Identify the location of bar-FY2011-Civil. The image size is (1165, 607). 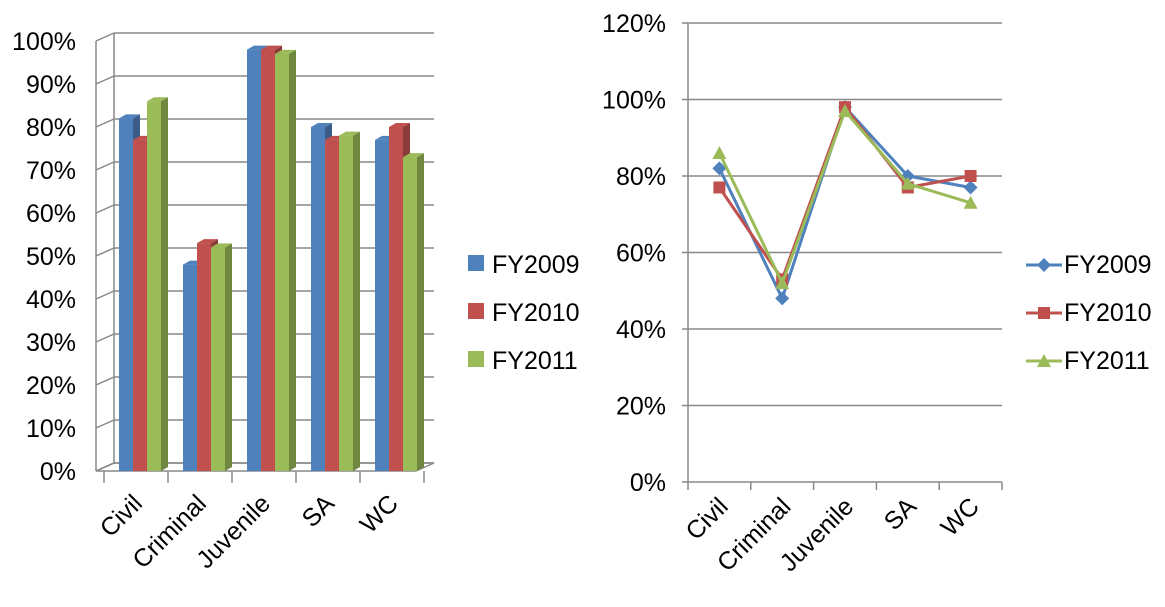
(157, 284).